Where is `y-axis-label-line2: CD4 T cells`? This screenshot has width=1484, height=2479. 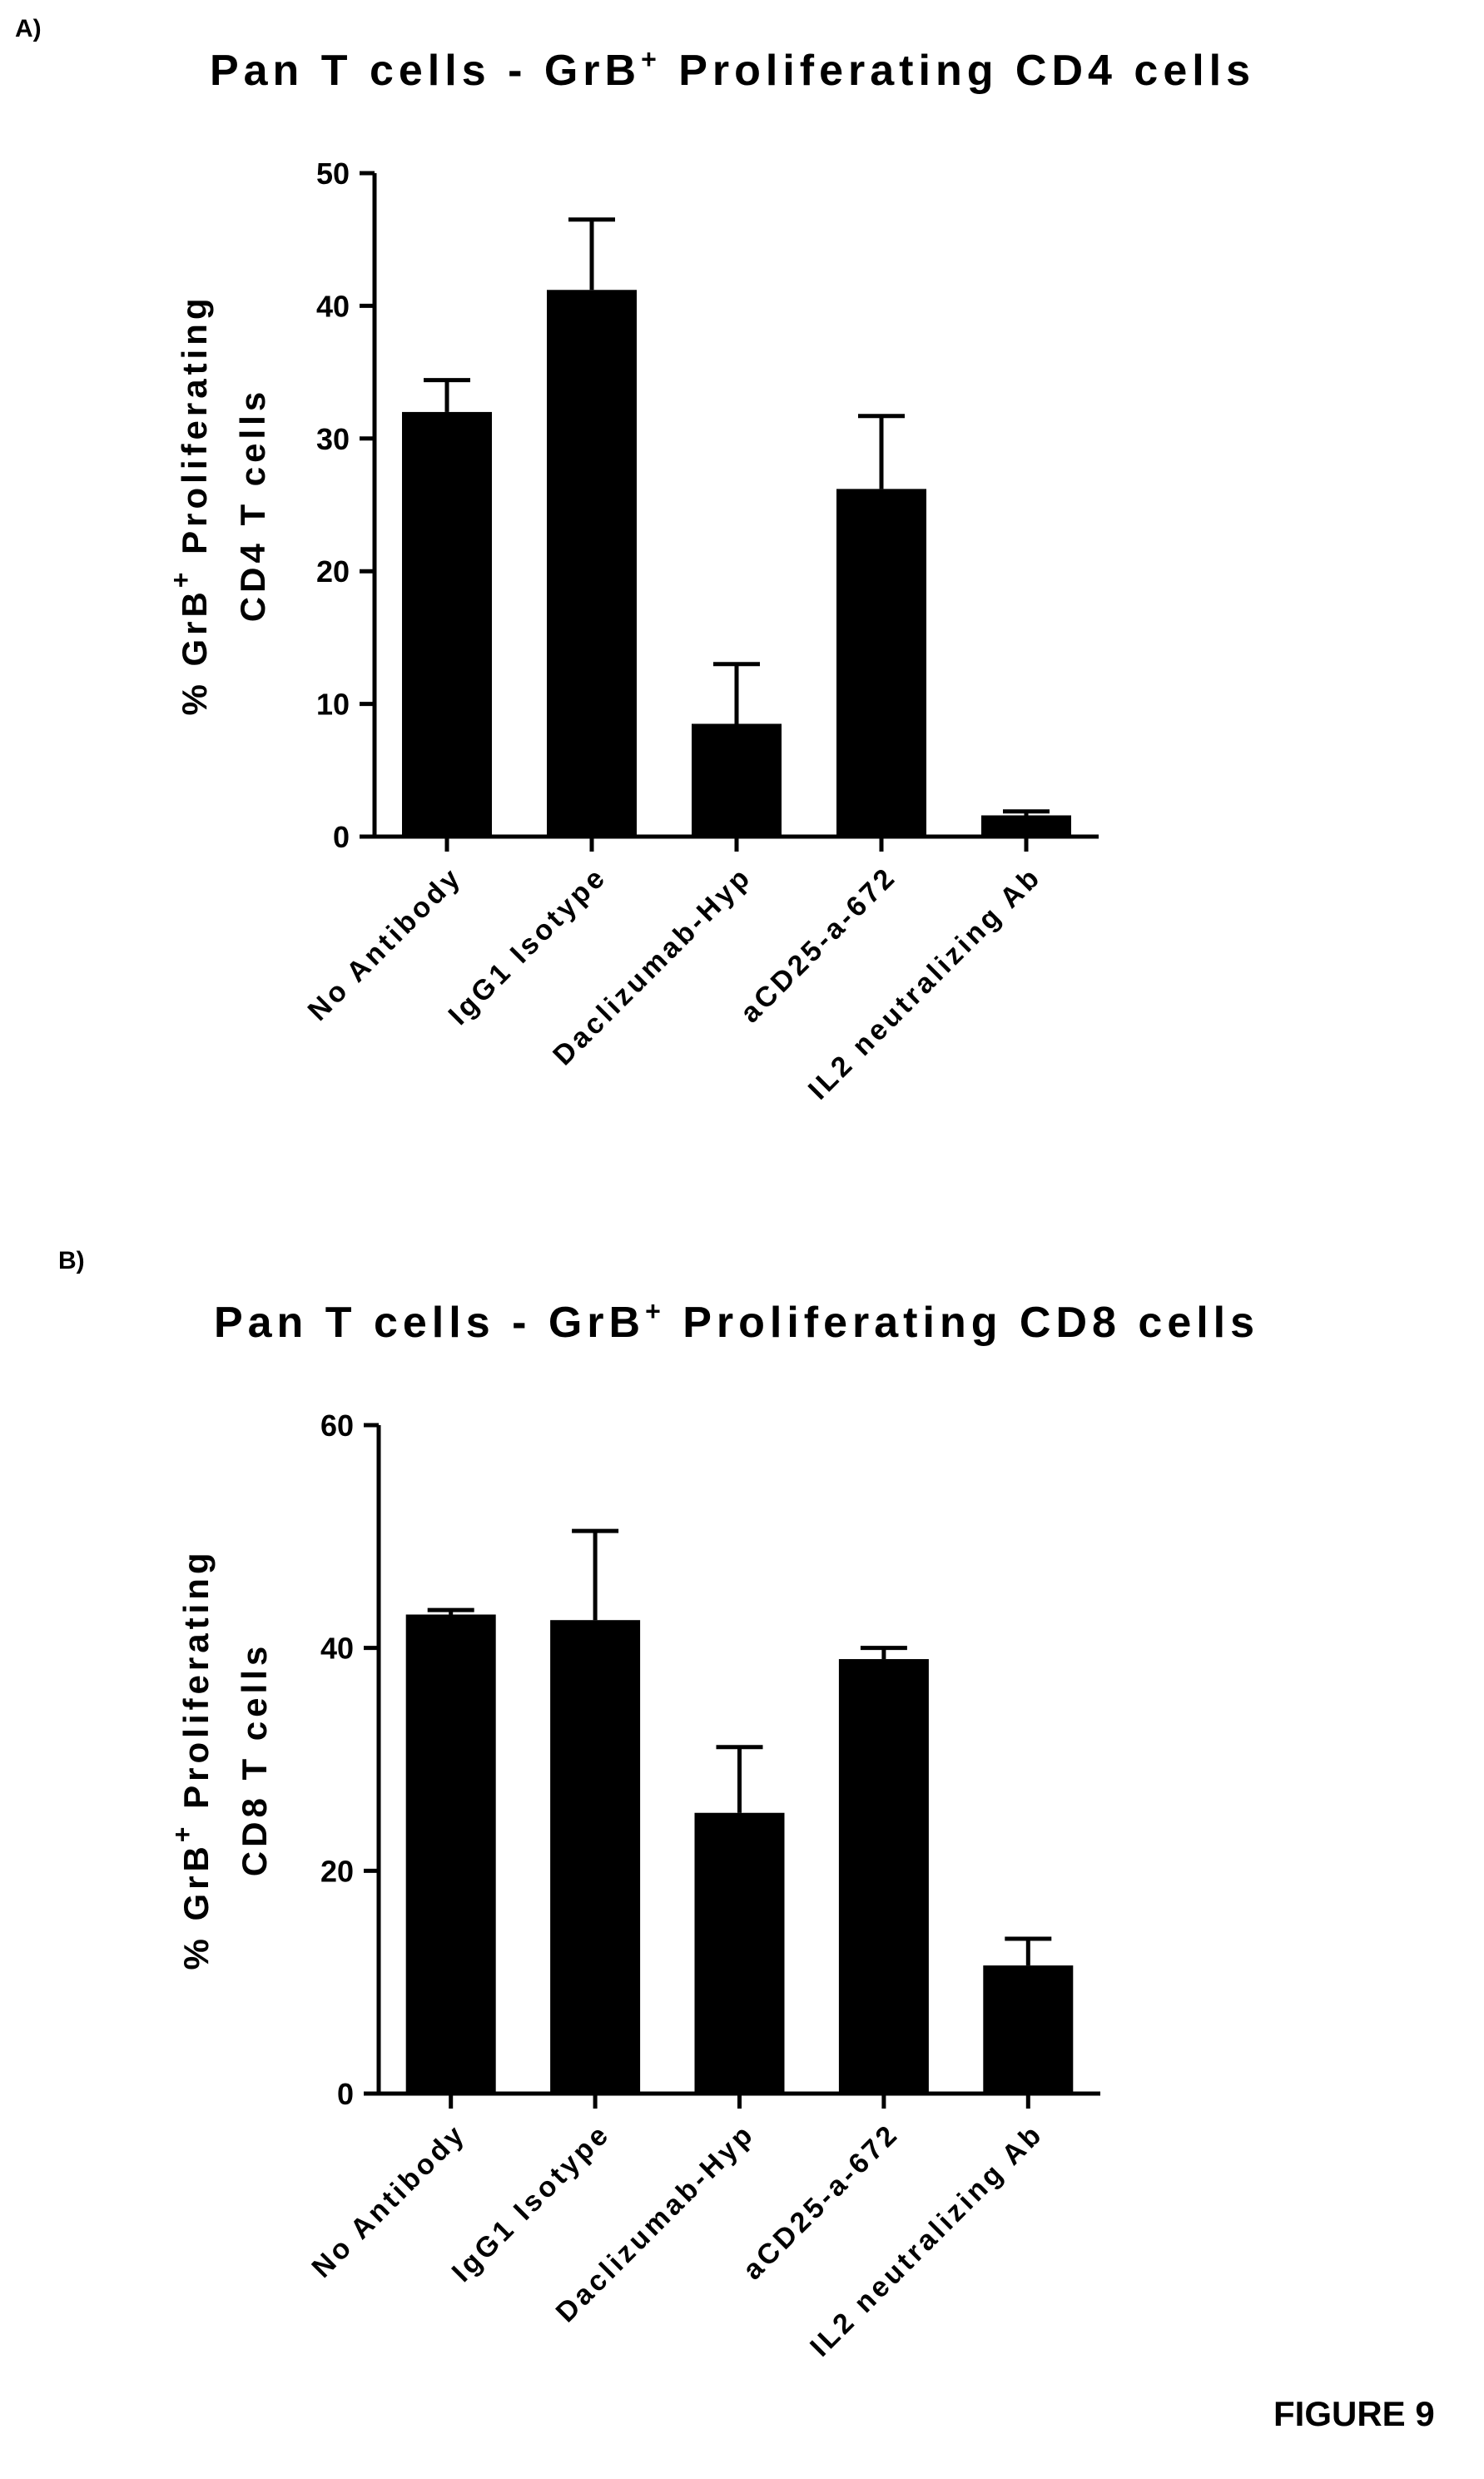 y-axis-label-line2: CD4 T cells is located at coordinates (252, 505).